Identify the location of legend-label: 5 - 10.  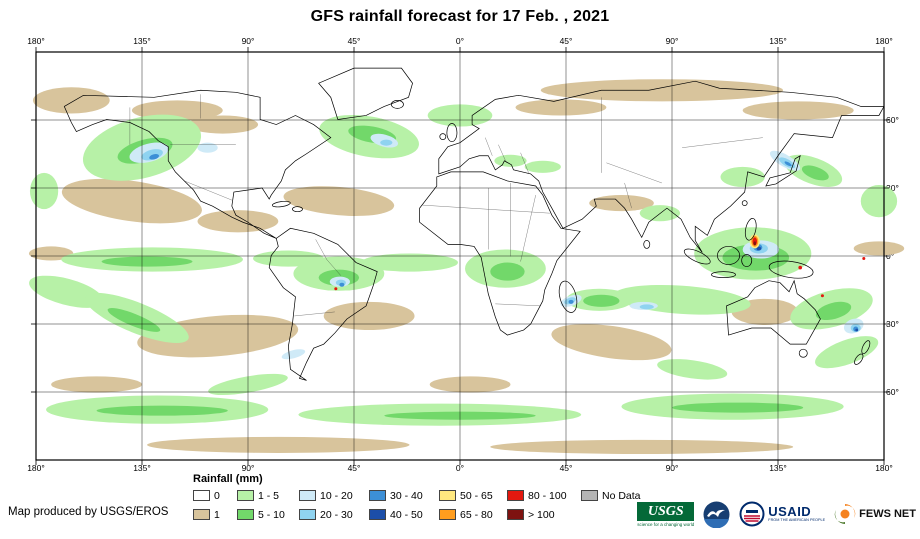
(271, 514).